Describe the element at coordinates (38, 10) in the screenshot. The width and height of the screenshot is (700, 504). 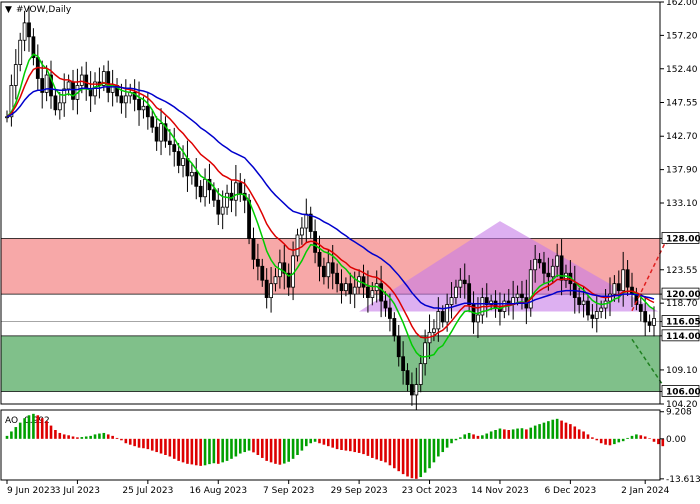
I see `symbol-header: ▼ #VOW,Daily` at that location.